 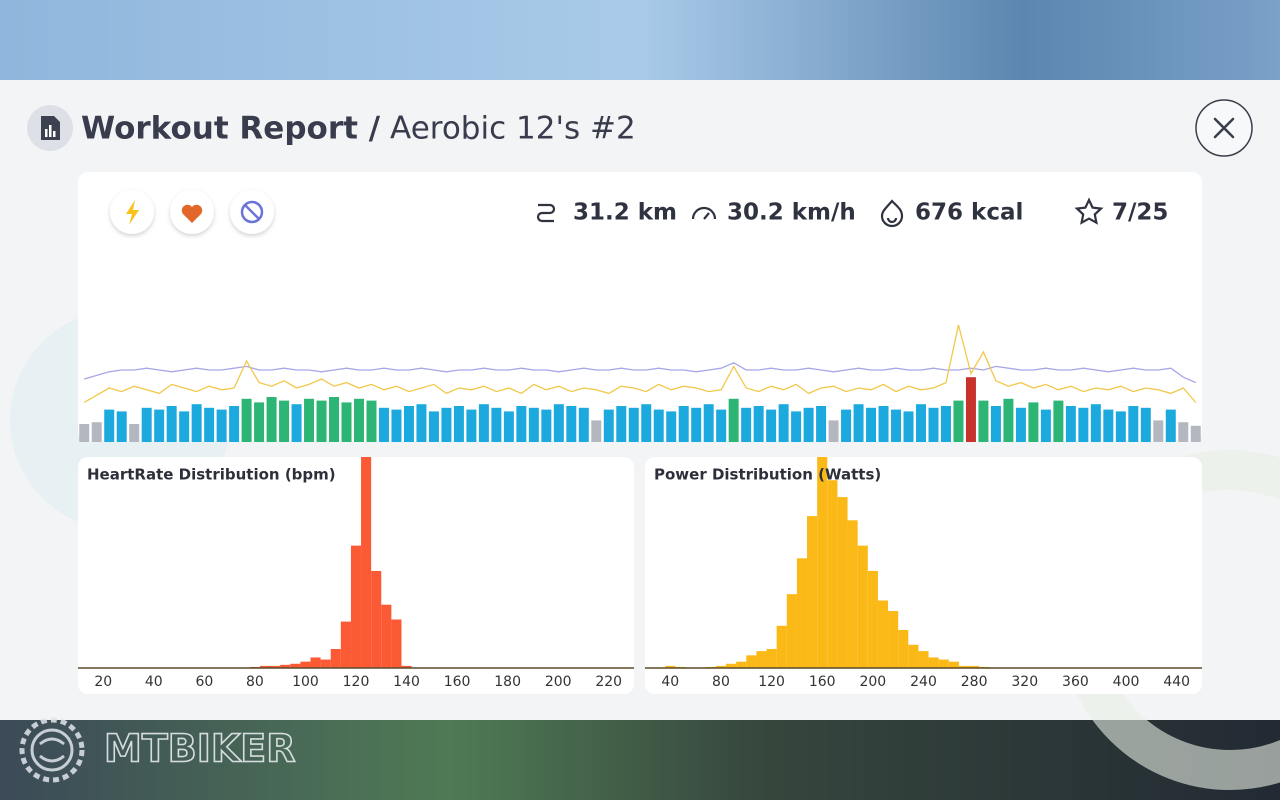 What do you see at coordinates (974, 682) in the screenshot?
I see `x-tick-label: 280` at bounding box center [974, 682].